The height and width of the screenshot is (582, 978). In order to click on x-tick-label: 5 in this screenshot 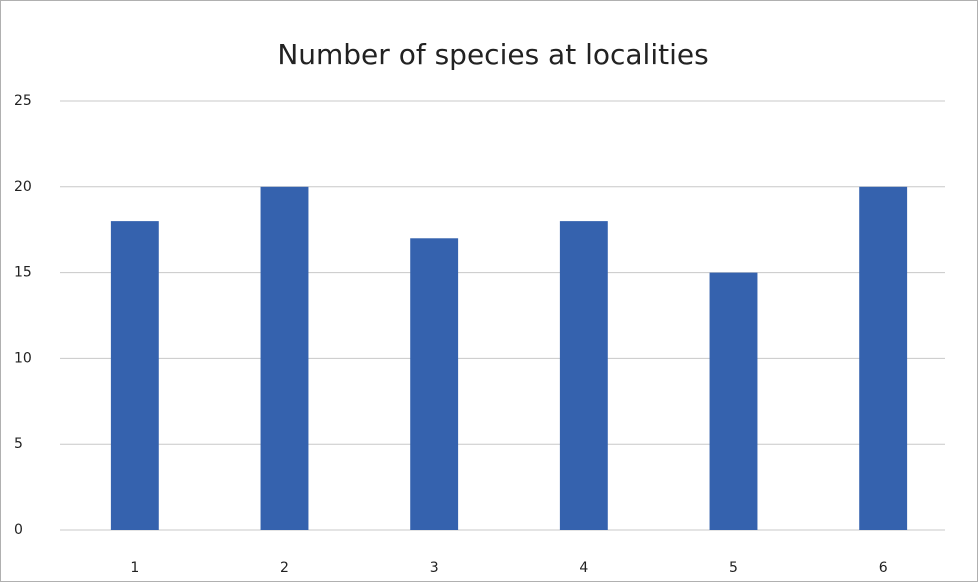, I will do `click(733, 568)`.